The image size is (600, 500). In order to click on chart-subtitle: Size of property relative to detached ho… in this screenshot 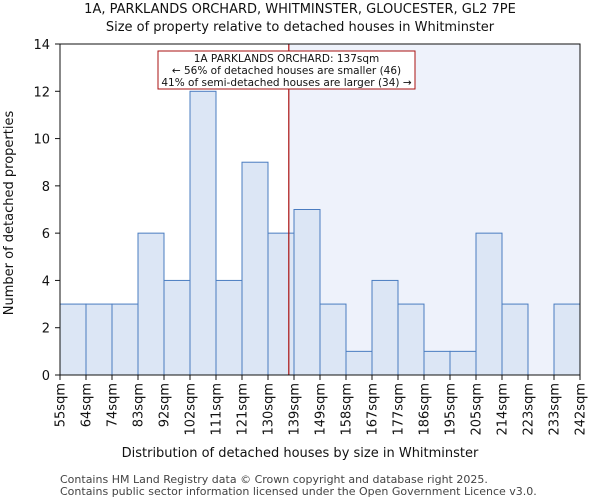, I will do `click(300, 27)`.